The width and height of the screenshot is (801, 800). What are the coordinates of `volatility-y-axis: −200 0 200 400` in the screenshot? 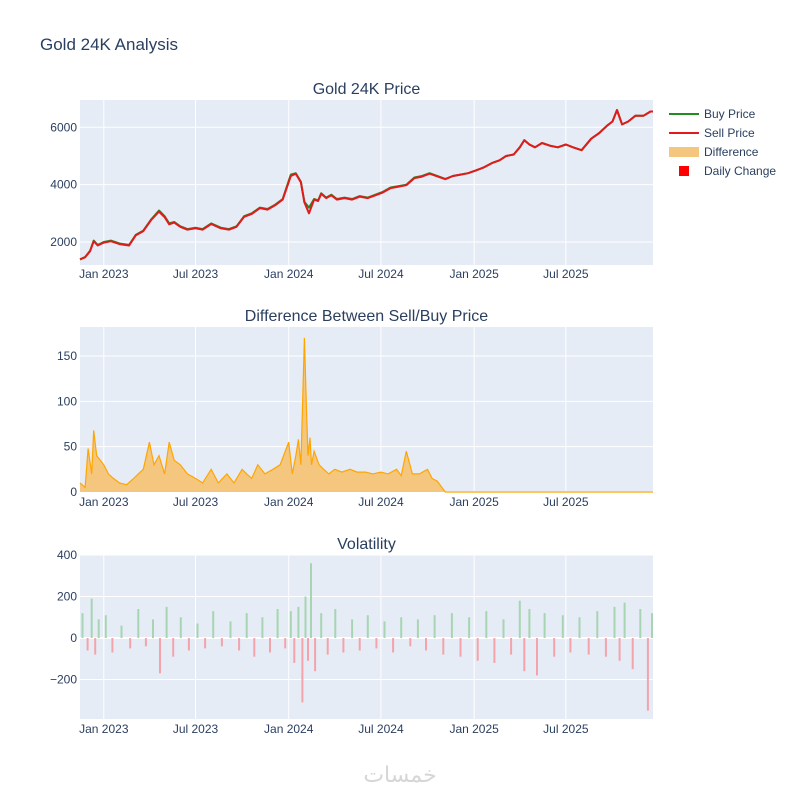 It's located at (63, 617).